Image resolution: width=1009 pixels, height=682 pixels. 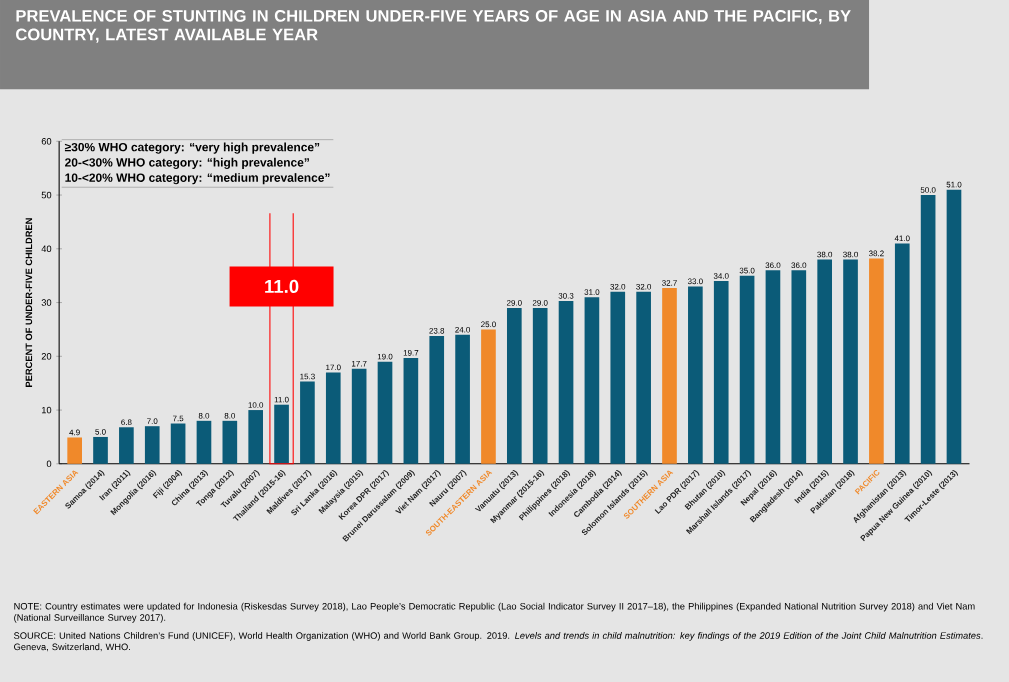 What do you see at coordinates (29, 302) in the screenshot?
I see `y-axis-title: PERCENT OF UNDER-FIVE CHILDREN` at bounding box center [29, 302].